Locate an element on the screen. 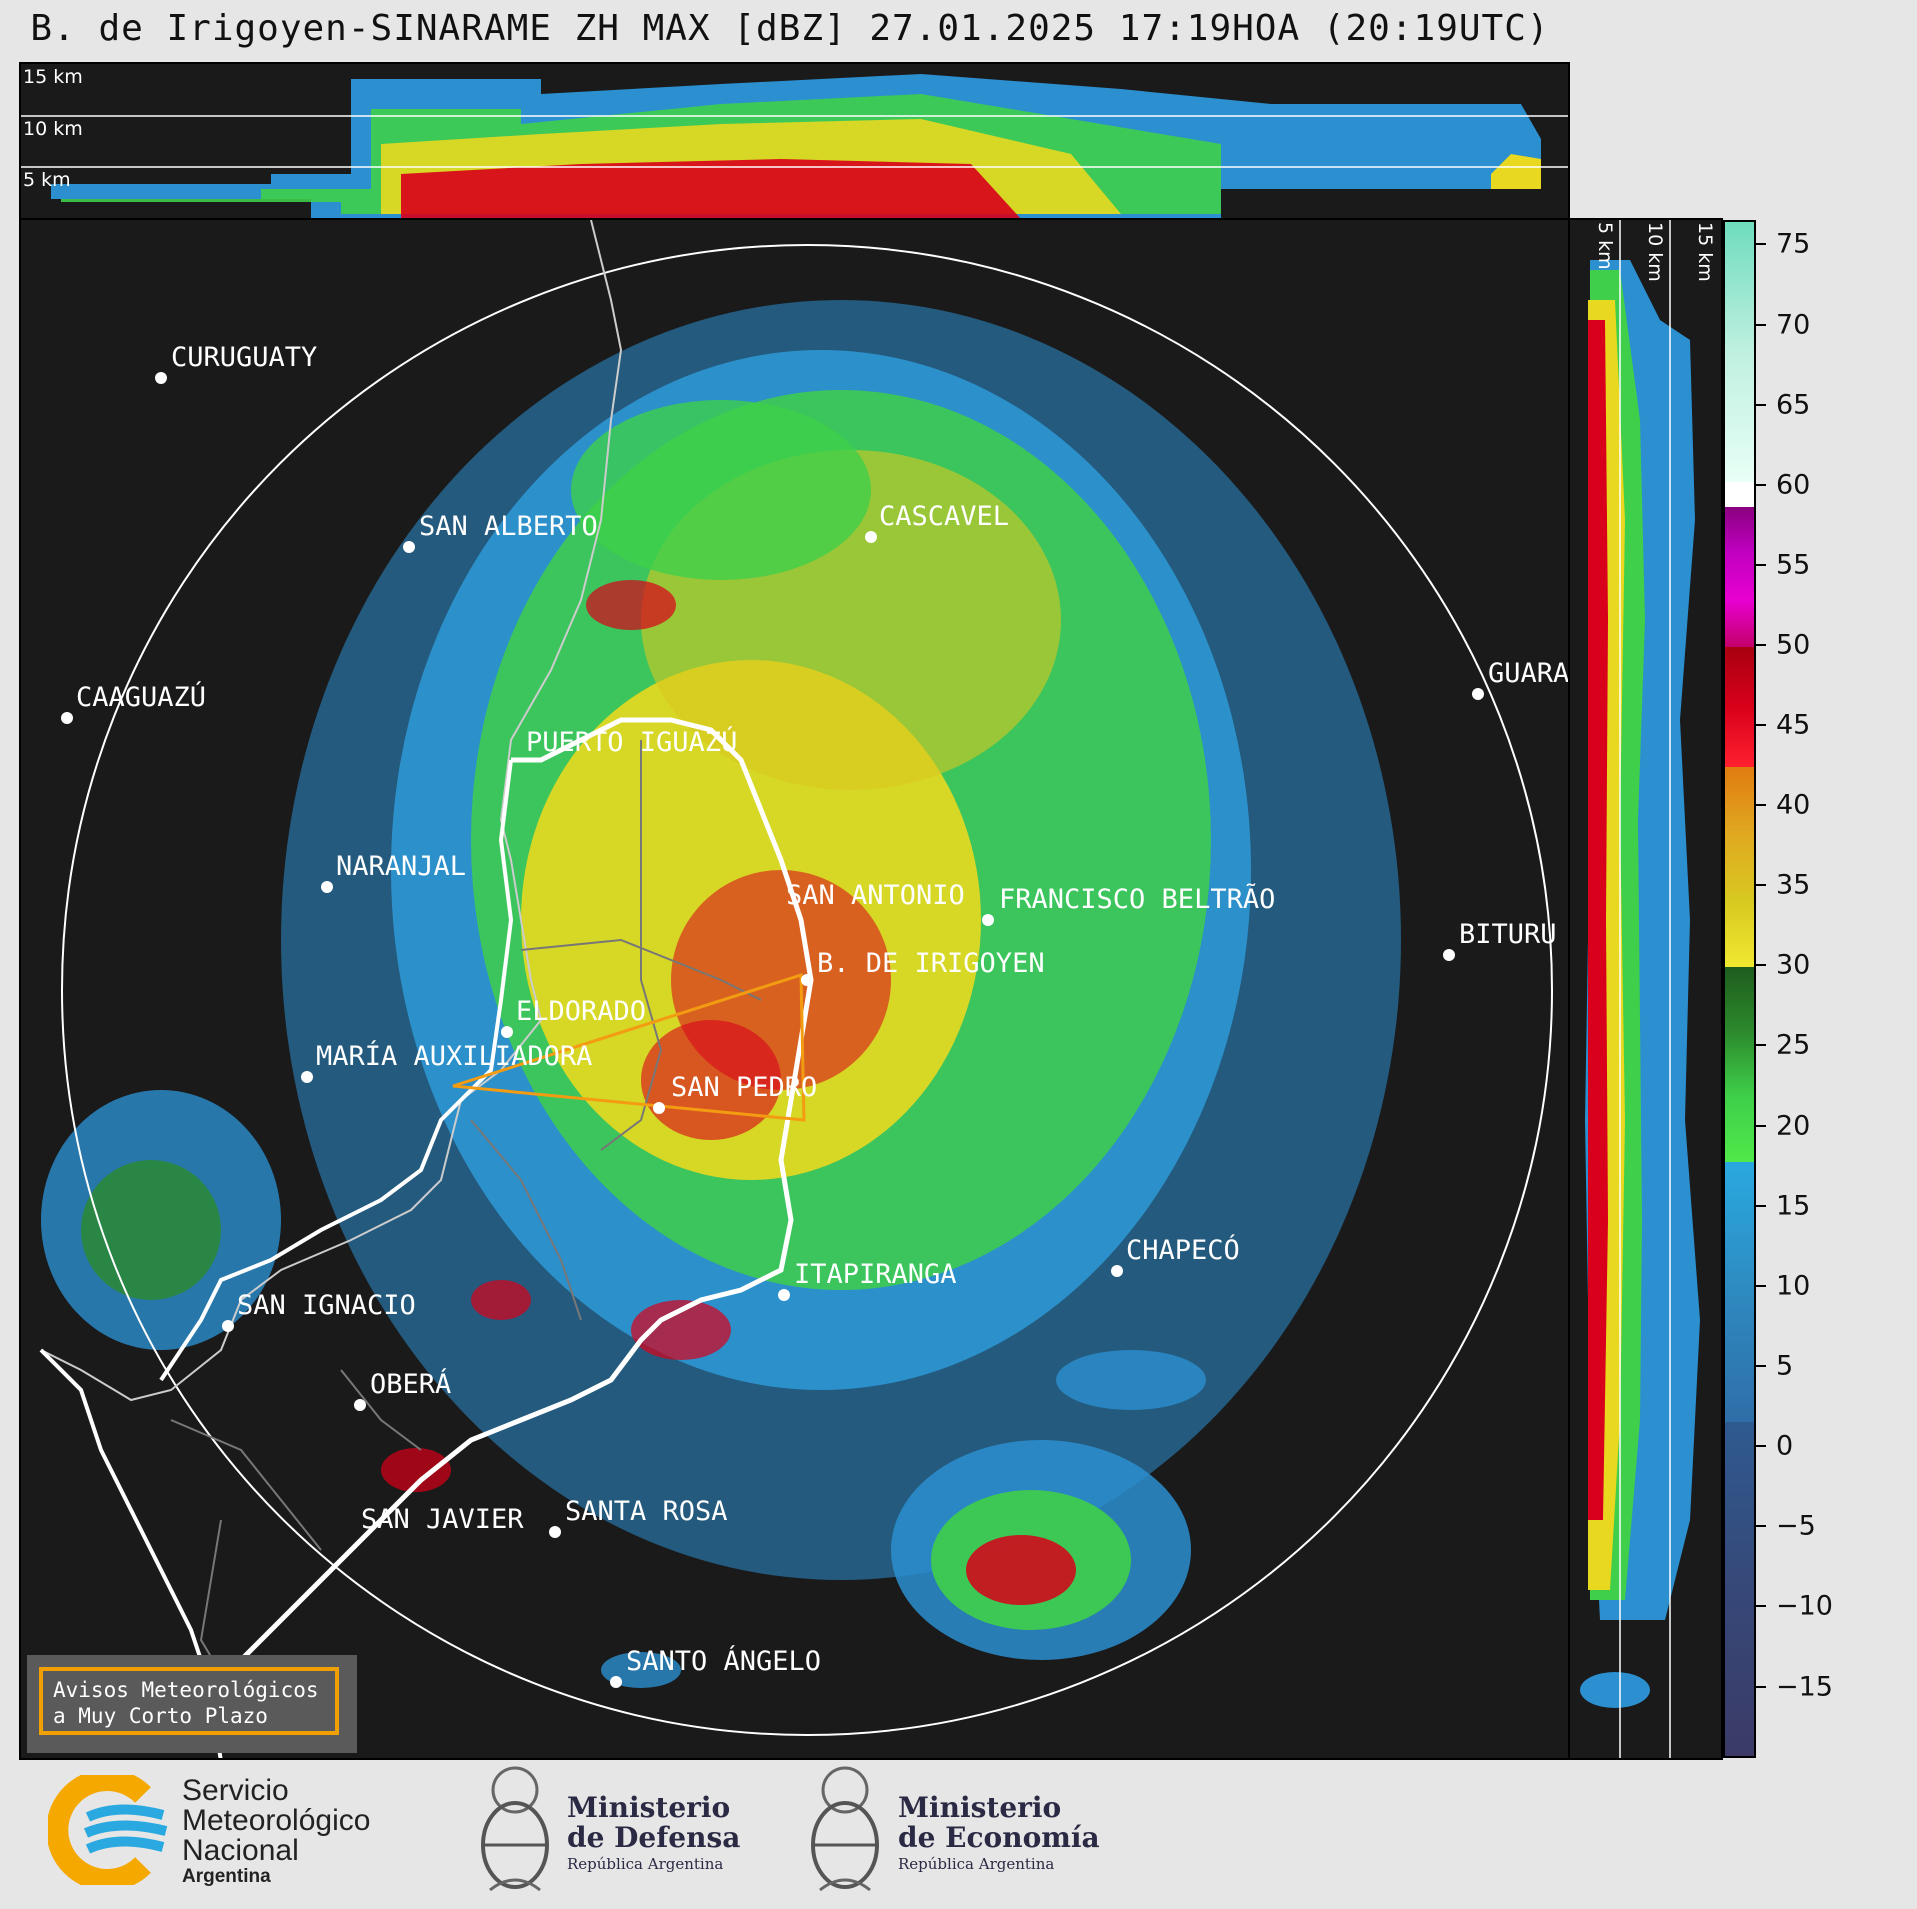  city-dot-francisco-beltrao is located at coordinates (988, 920).